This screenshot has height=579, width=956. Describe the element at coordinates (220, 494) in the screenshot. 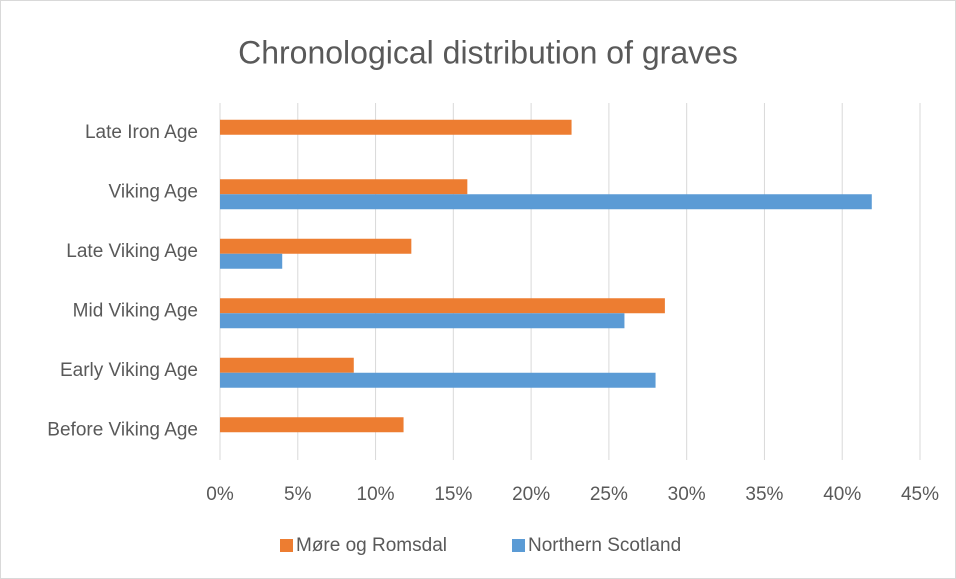

I see `x-tick-label: 0%` at that location.